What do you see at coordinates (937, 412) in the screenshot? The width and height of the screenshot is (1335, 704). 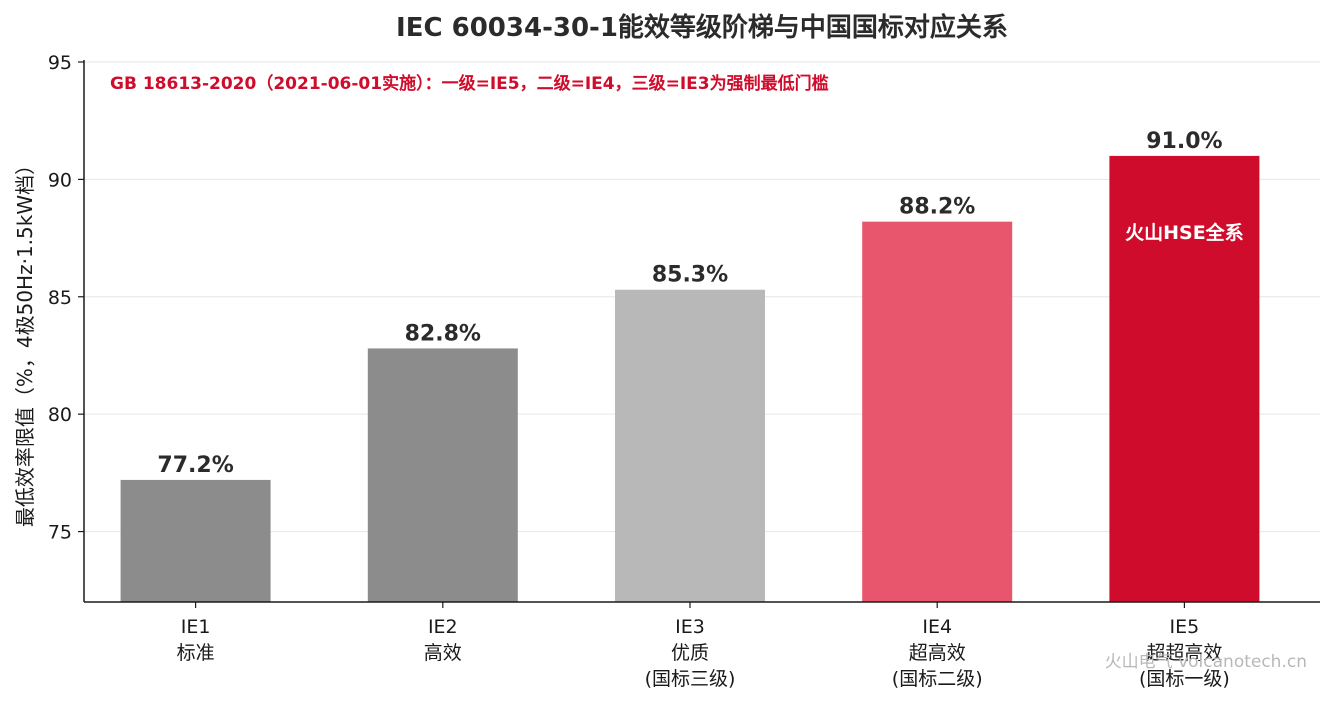 I see `bar-ie4` at bounding box center [937, 412].